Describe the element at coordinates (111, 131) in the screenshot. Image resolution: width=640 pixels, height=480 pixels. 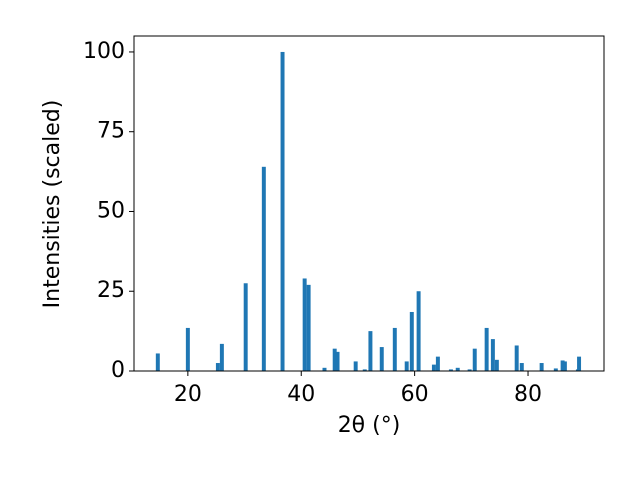
I see `y-tick-label: 75` at that location.